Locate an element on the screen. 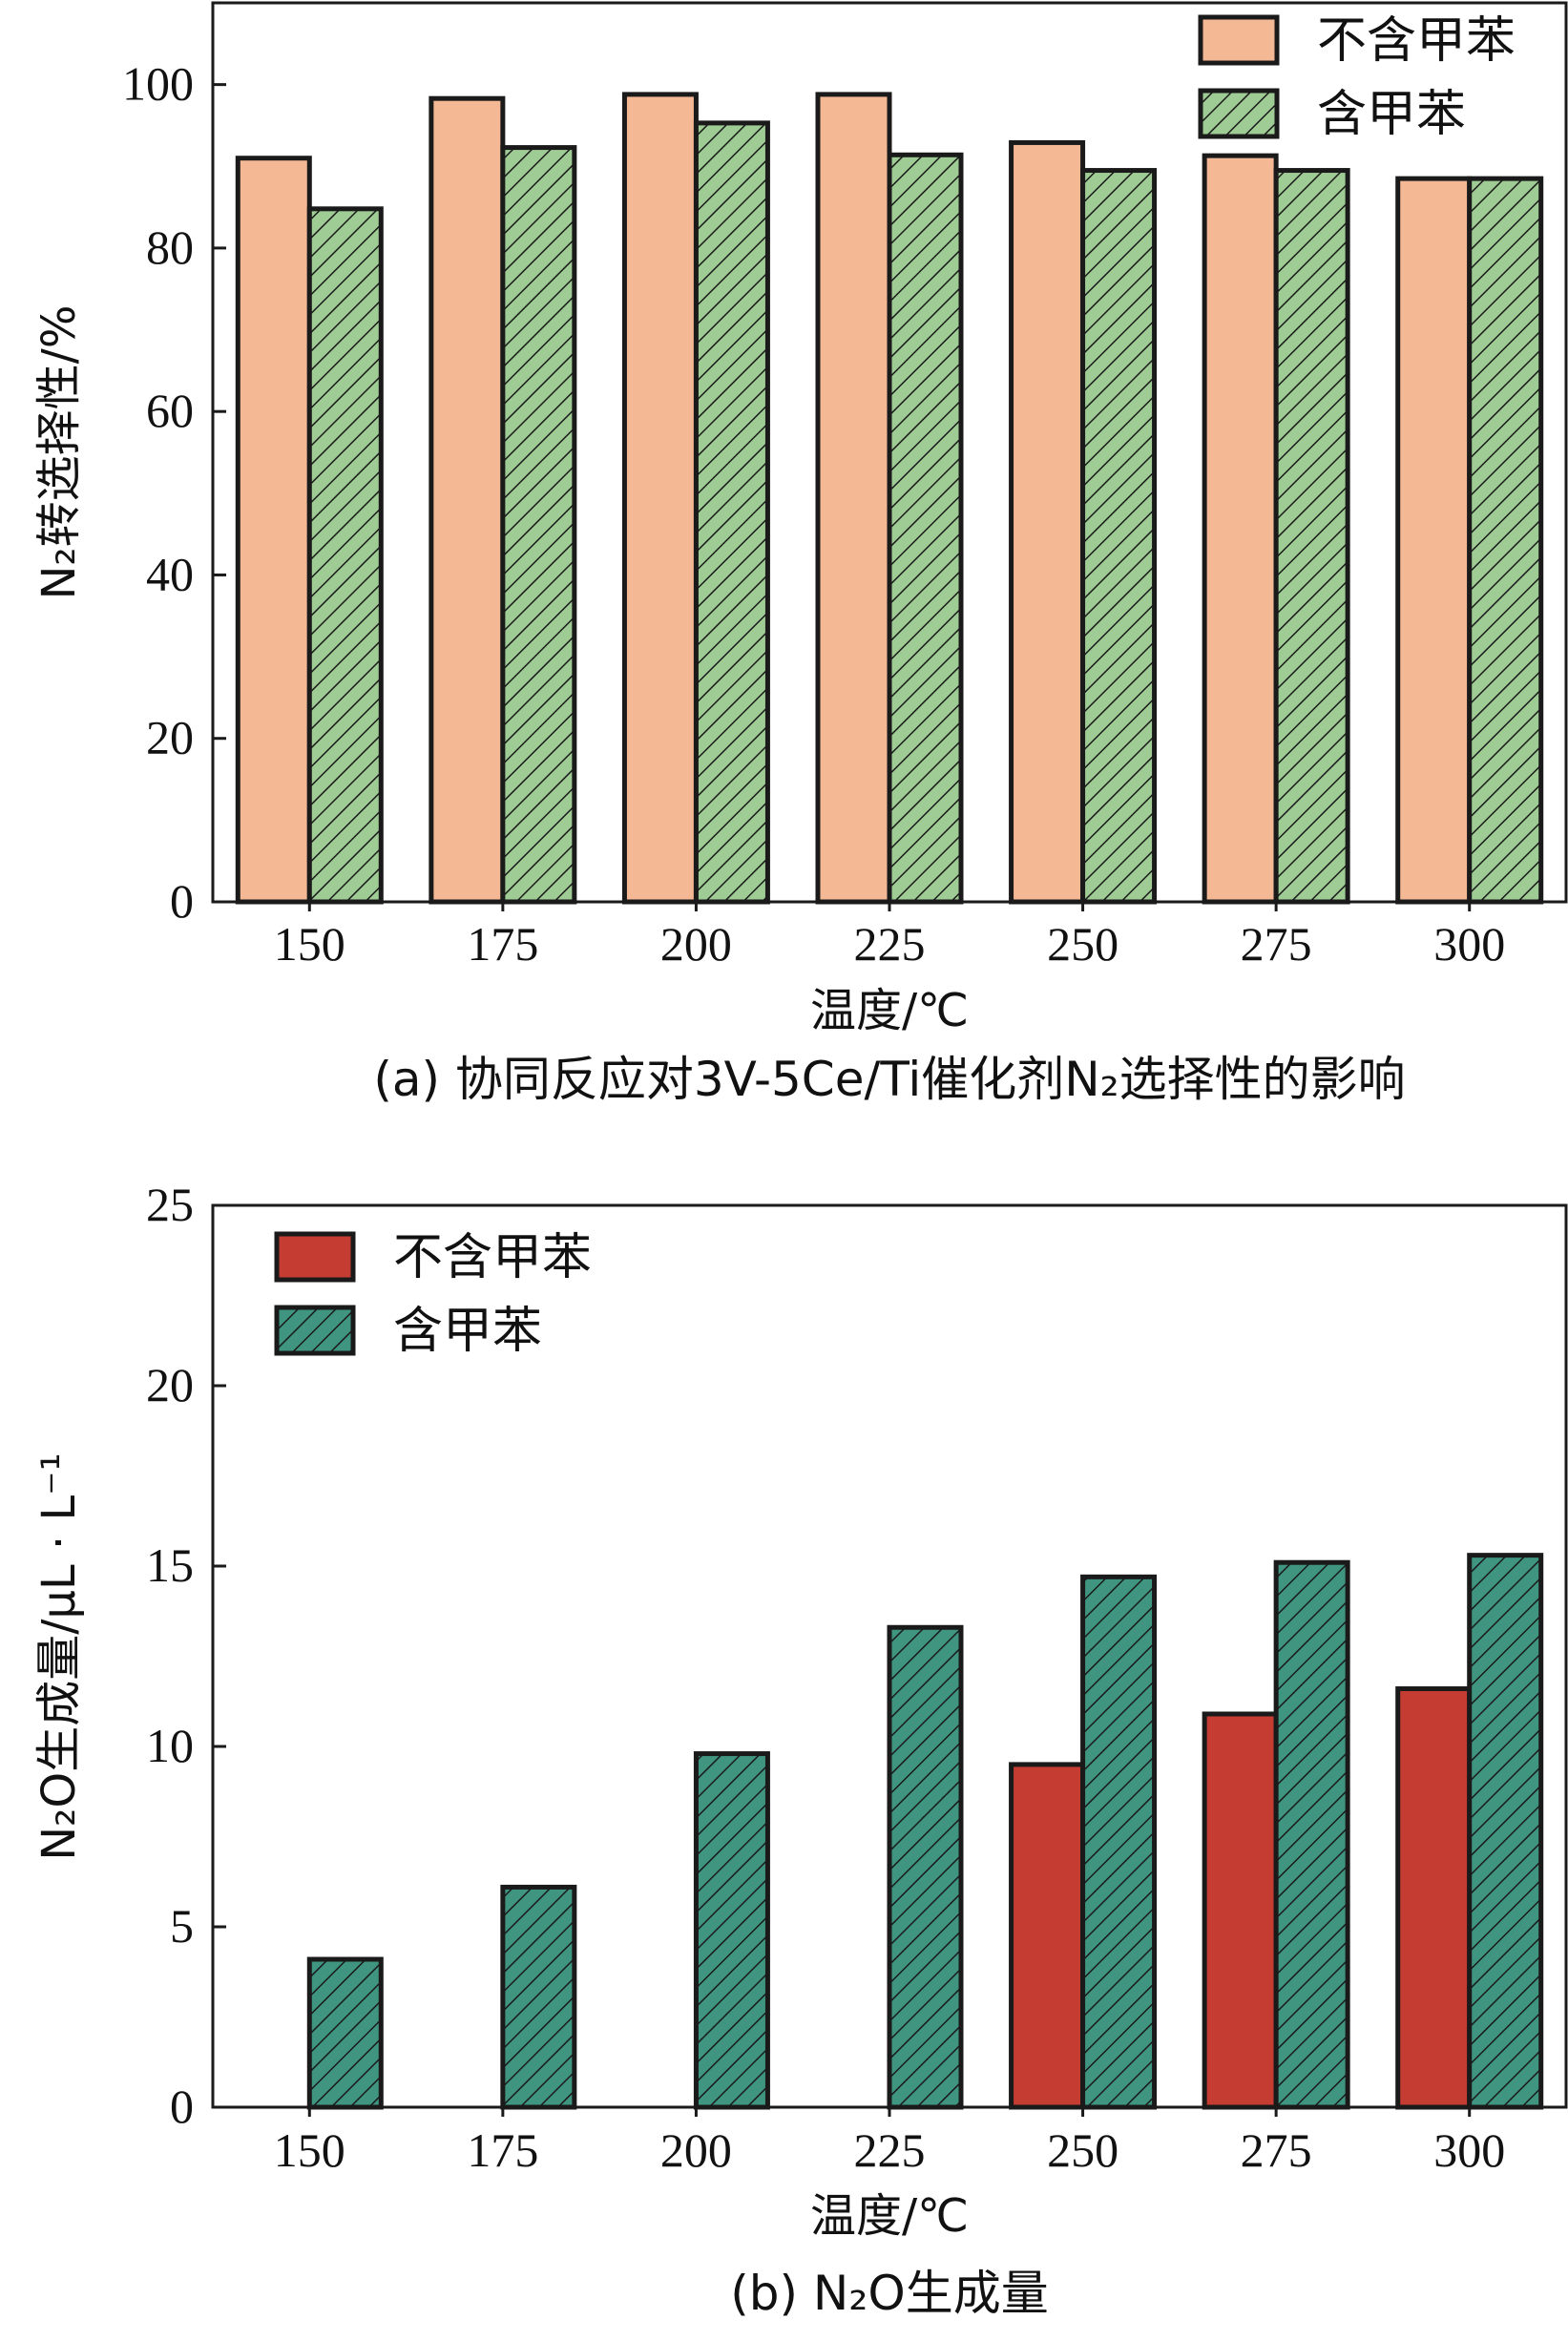 This screenshot has width=1568, height=2341. y-ticks: 0 20 40 60 80 100 is located at coordinates (174, 492).